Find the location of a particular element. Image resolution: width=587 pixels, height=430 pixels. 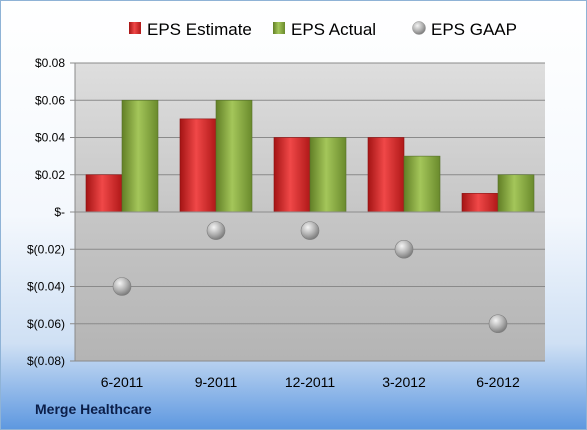

legend-label: EPS GAAP is located at coordinates (474, 29).